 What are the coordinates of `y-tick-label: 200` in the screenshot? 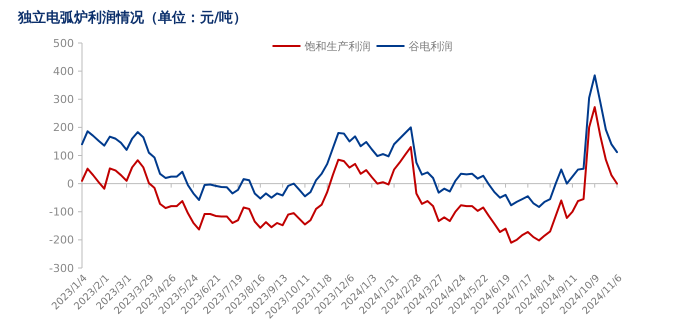 It's located at (63, 127).